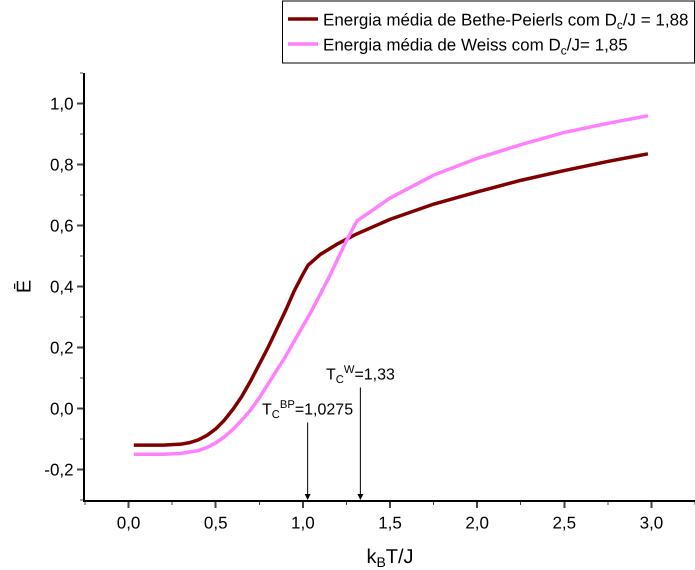 This screenshot has width=695, height=570. Describe the element at coordinates (477, 522) in the screenshot. I see `x-tick-label: 2,0` at that location.